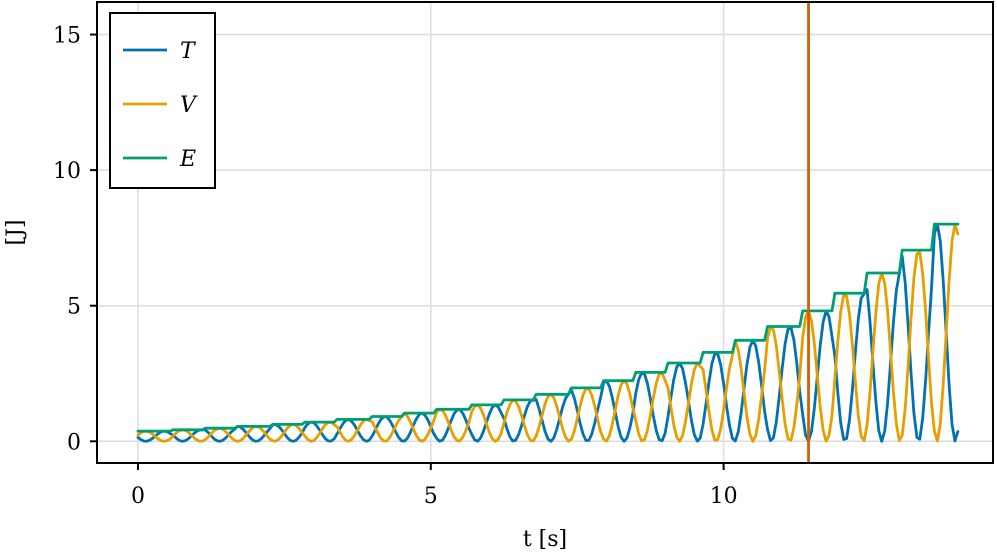  Describe the element at coordinates (138, 496) in the screenshot. I see `x-tick-label: 0` at that location.